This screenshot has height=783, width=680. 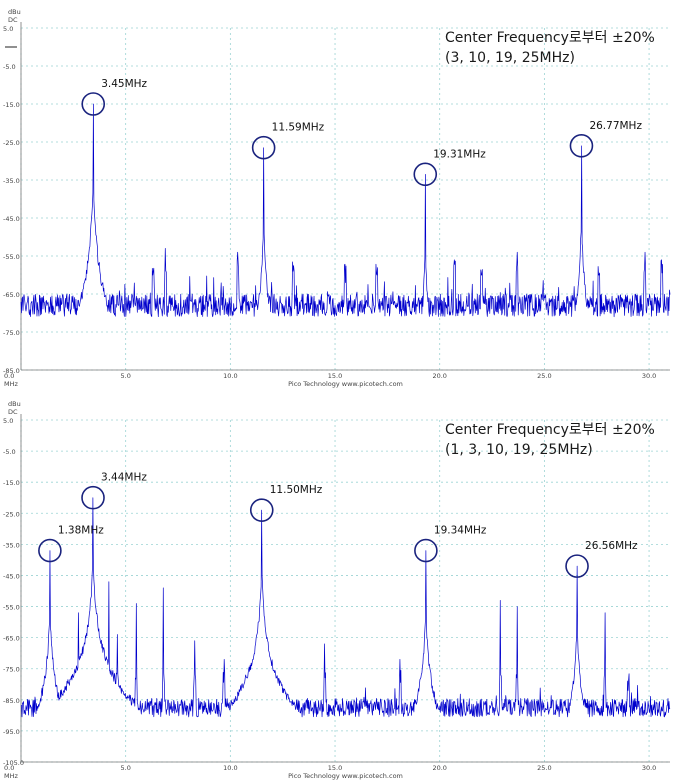 What do you see at coordinates (544, 768) in the screenshot?
I see `chart-2-xtick-label: 25.0` at bounding box center [544, 768].